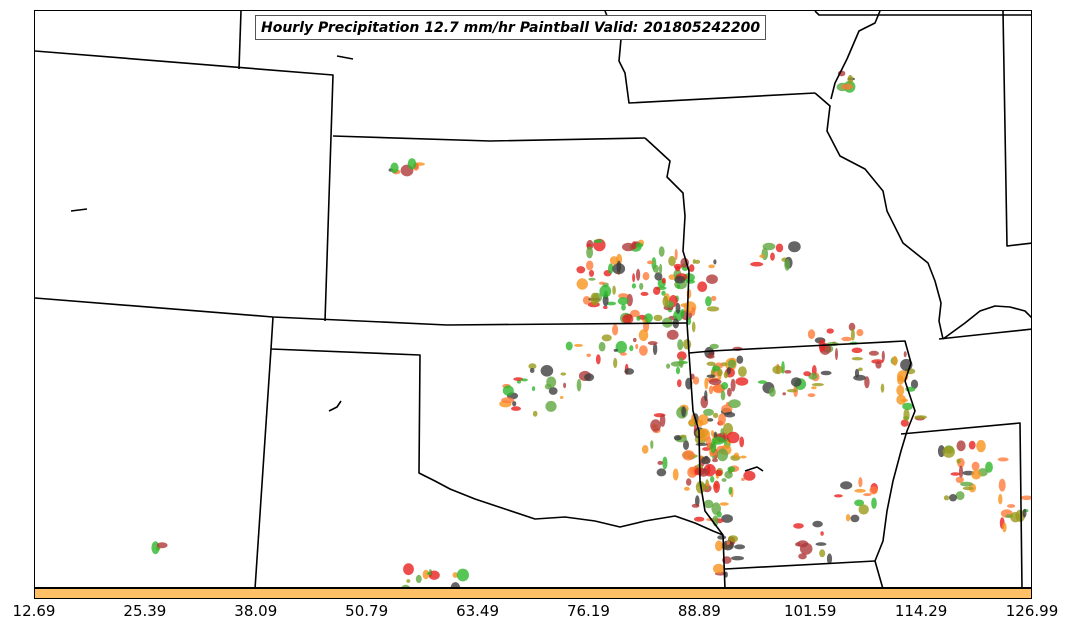 The image size is (1070, 633). I want to click on border-il, so click(855, 55).